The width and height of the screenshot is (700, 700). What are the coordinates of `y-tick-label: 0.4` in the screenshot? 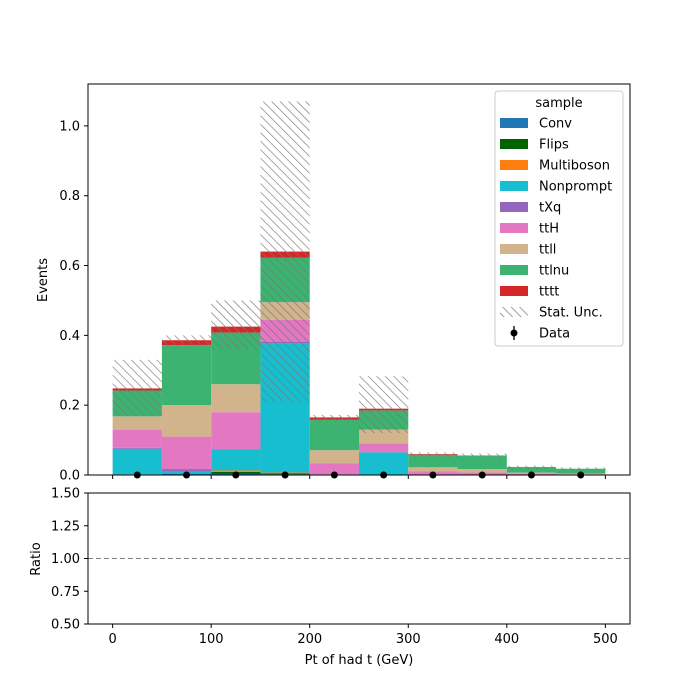 It's located at (69, 336).